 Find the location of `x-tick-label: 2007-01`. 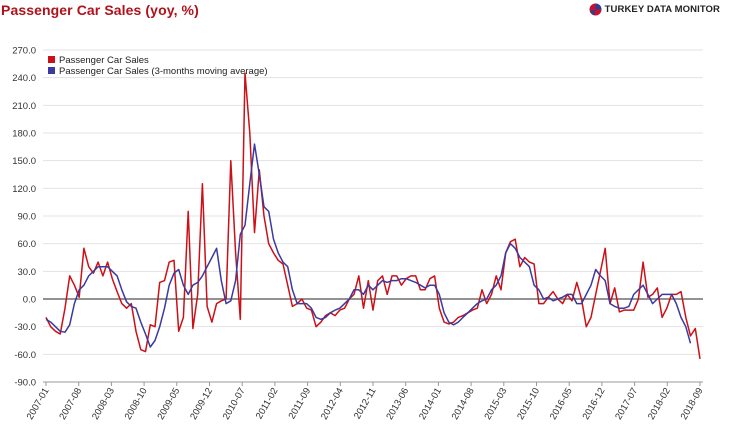

x-tick-label: 2007-01 is located at coordinates (38, 404).